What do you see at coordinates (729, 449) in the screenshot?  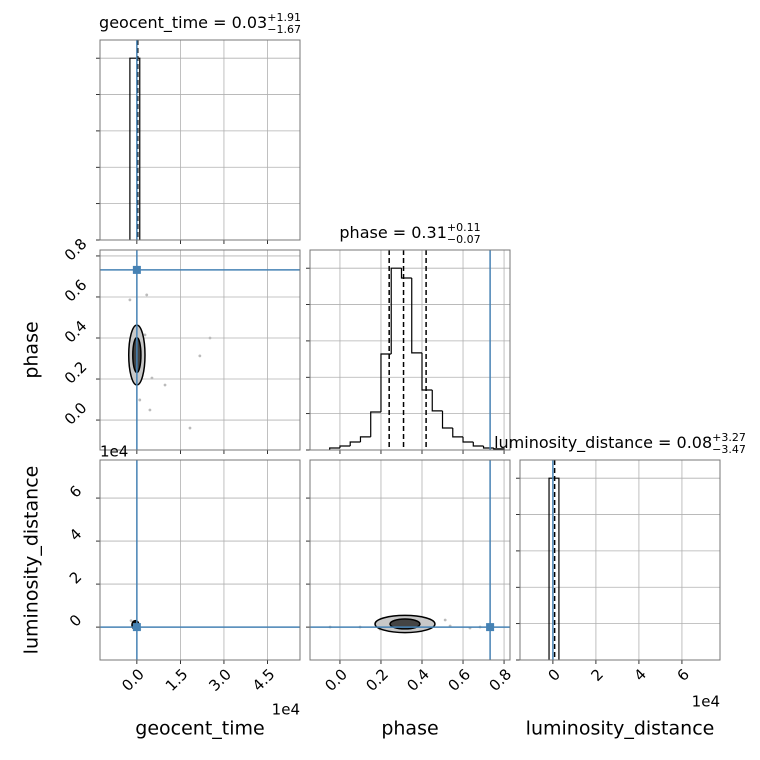 I see `title-minus: −3.47` at bounding box center [729, 449].